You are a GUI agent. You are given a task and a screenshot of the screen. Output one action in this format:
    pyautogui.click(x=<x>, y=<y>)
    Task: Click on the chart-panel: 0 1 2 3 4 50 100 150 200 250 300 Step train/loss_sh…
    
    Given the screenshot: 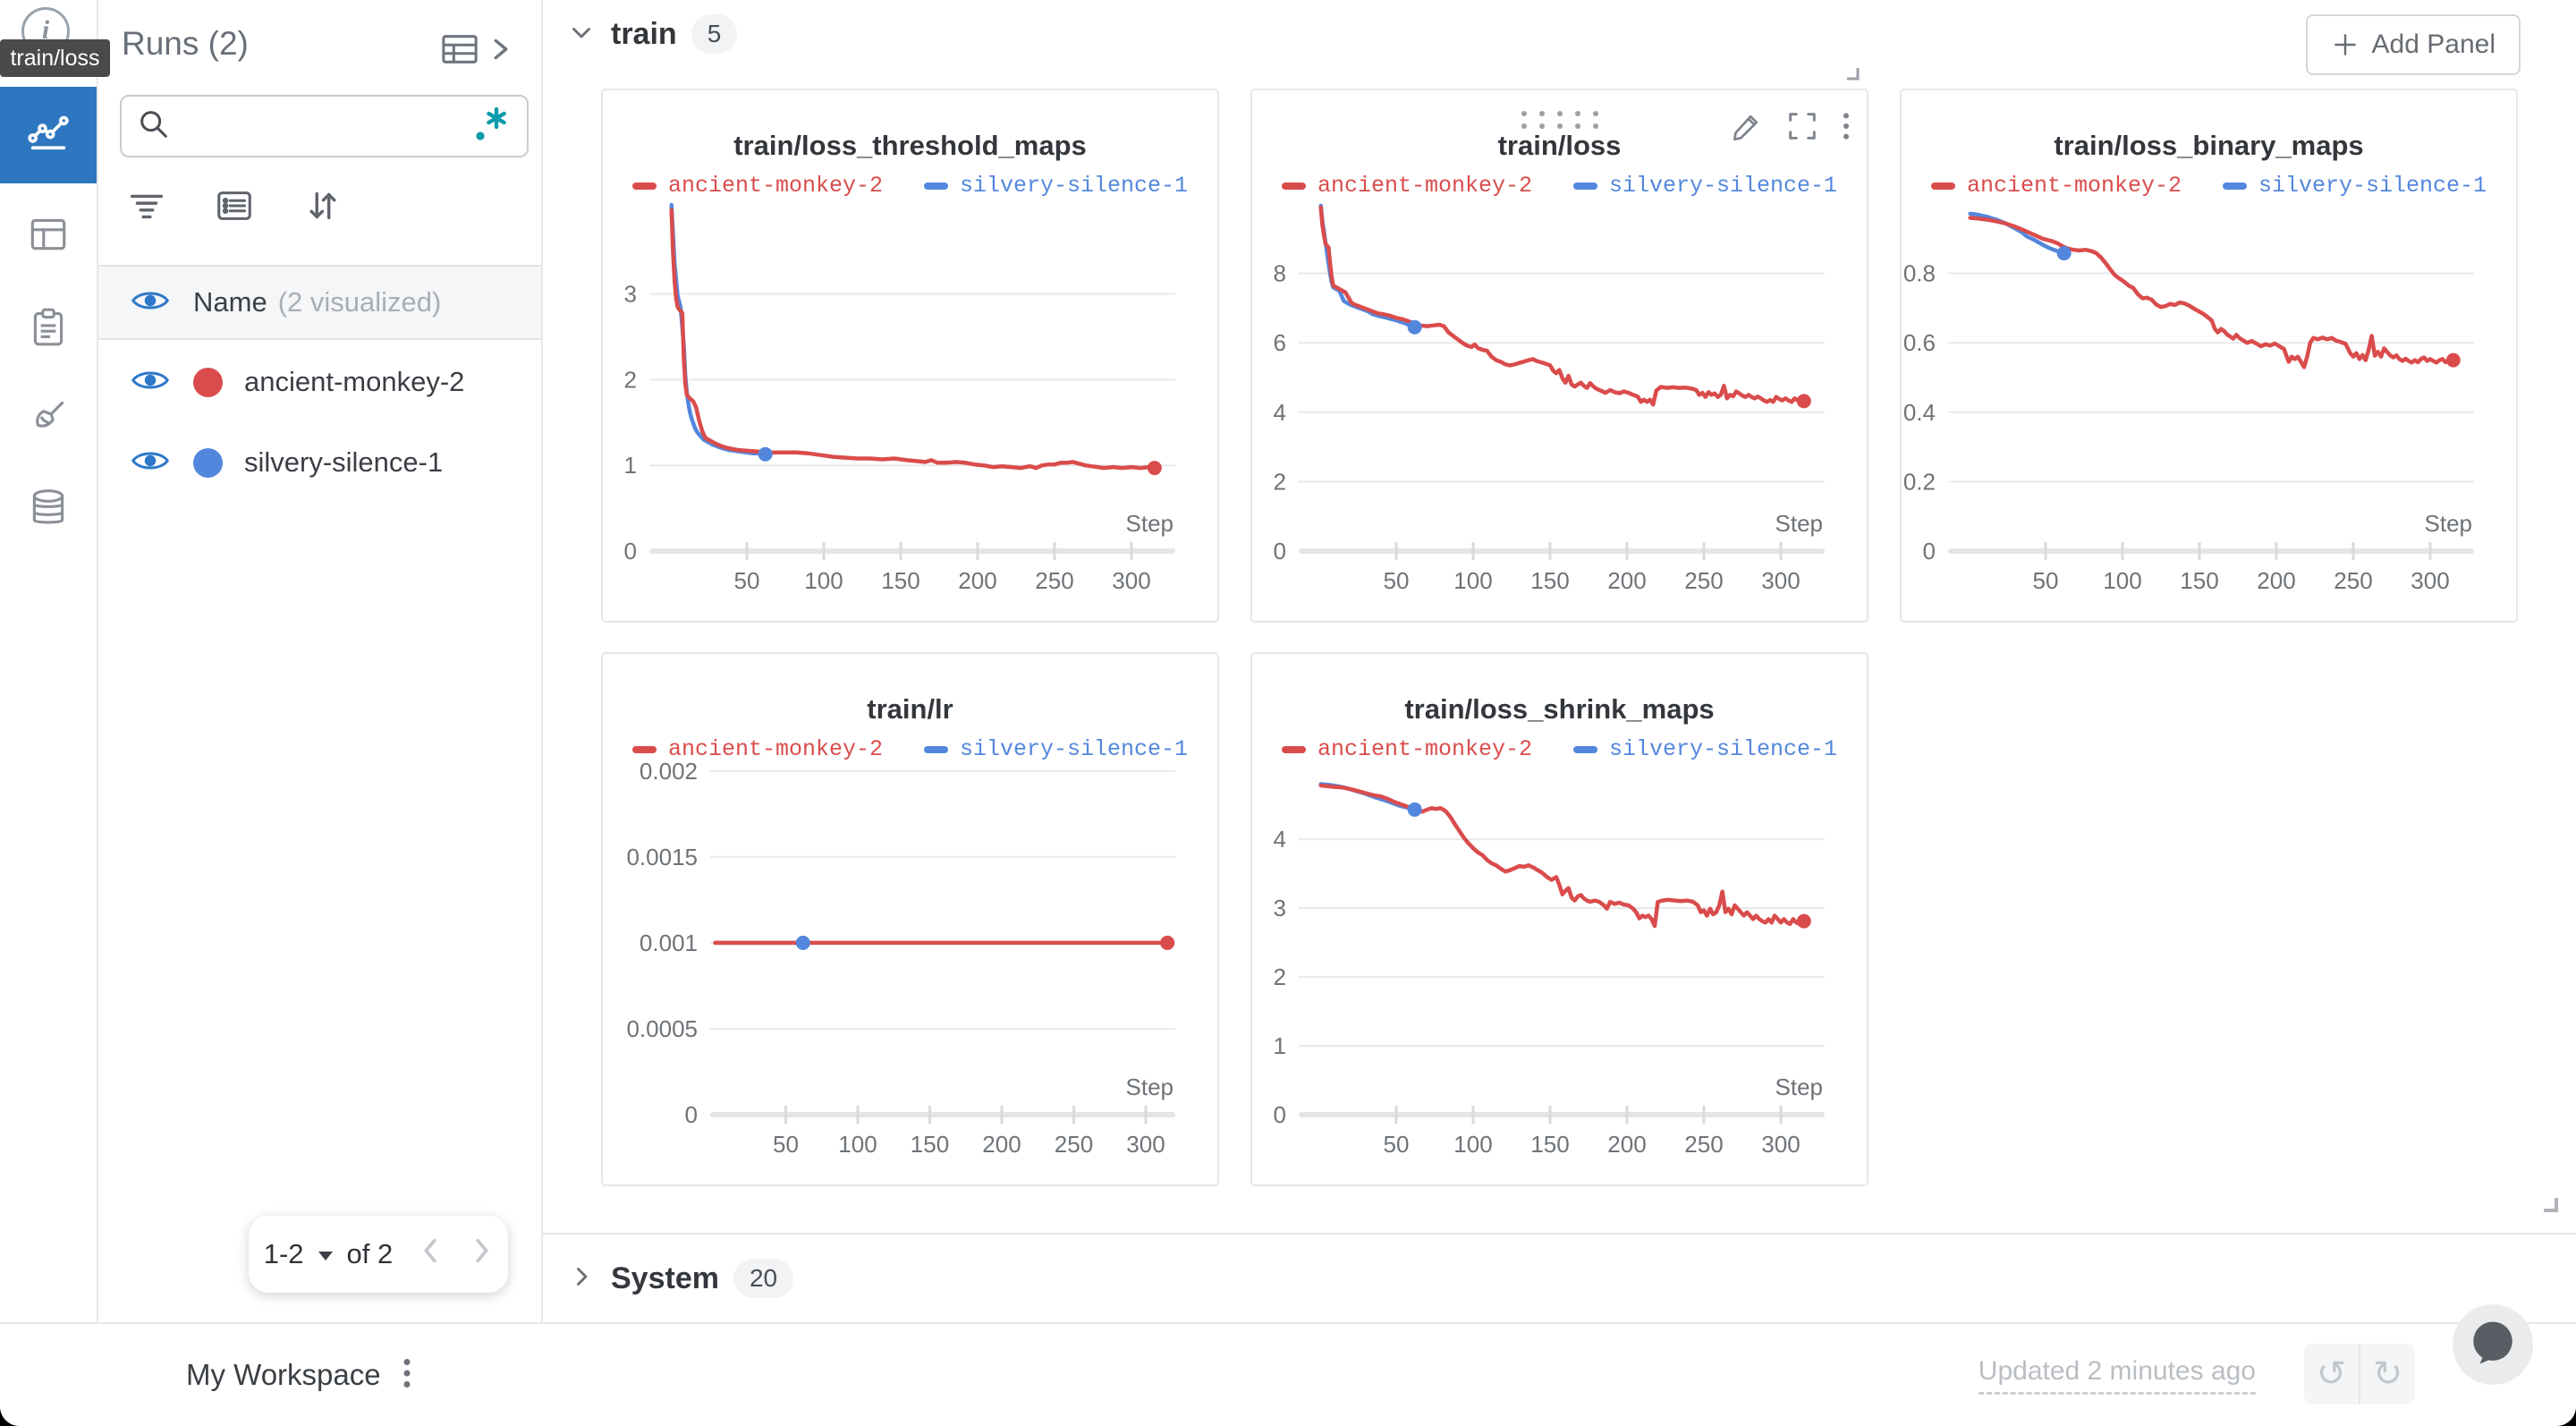 What is the action you would take?
    pyautogui.click(x=1559, y=919)
    